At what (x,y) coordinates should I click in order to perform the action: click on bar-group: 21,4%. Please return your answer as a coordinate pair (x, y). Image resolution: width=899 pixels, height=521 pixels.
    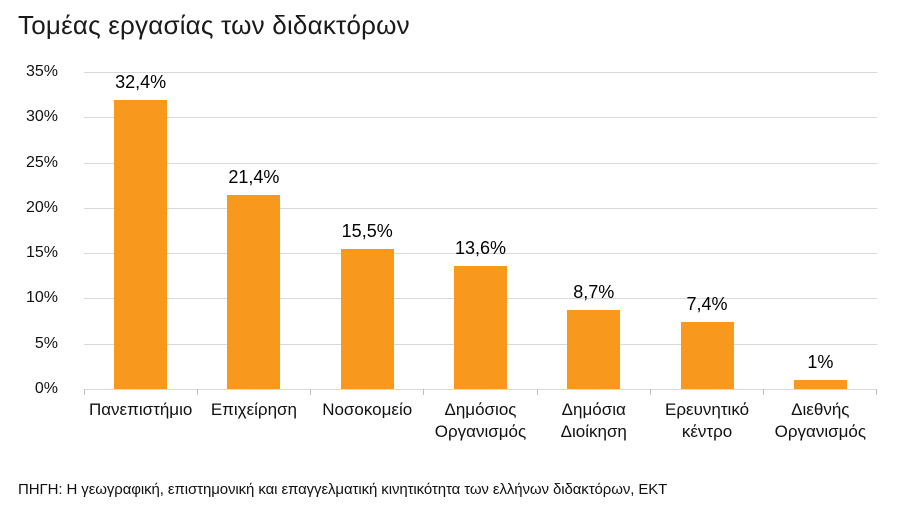
    Looking at the image, I should click on (253, 230).